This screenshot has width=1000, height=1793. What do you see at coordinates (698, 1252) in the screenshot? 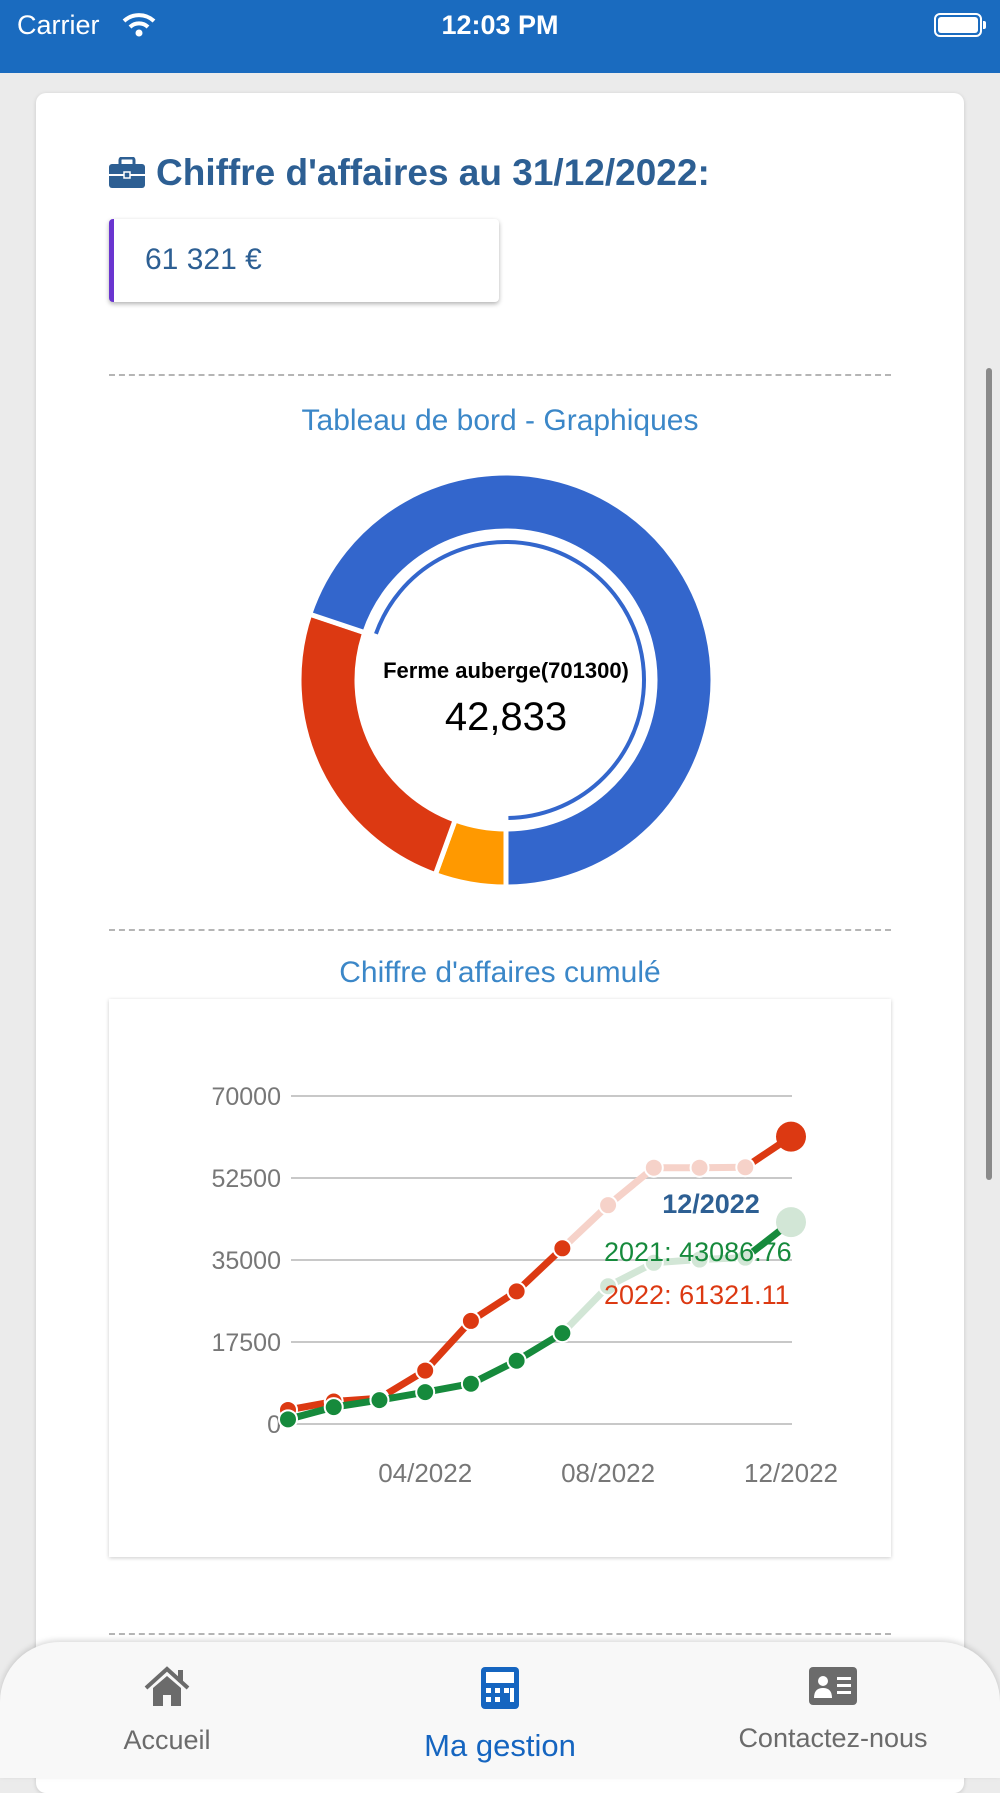
I see `tooltip-line: 2021: 43086.76` at bounding box center [698, 1252].